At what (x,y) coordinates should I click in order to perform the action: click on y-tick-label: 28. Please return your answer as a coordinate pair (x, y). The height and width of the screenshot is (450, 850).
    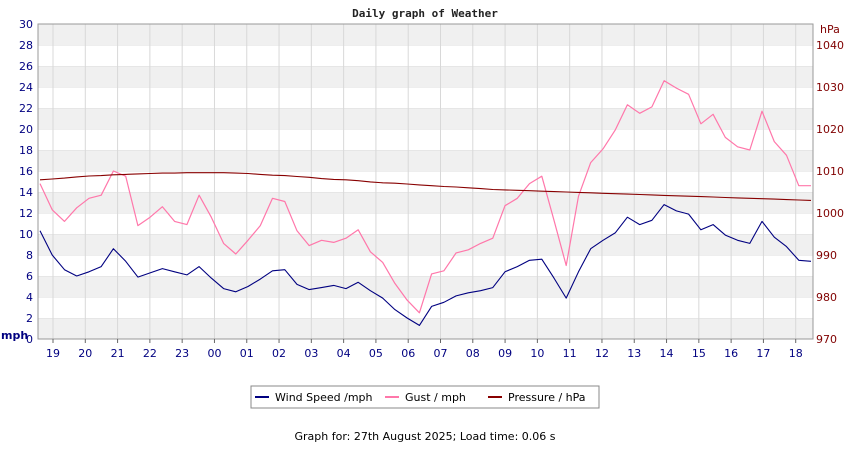
    Looking at the image, I should click on (26, 45).